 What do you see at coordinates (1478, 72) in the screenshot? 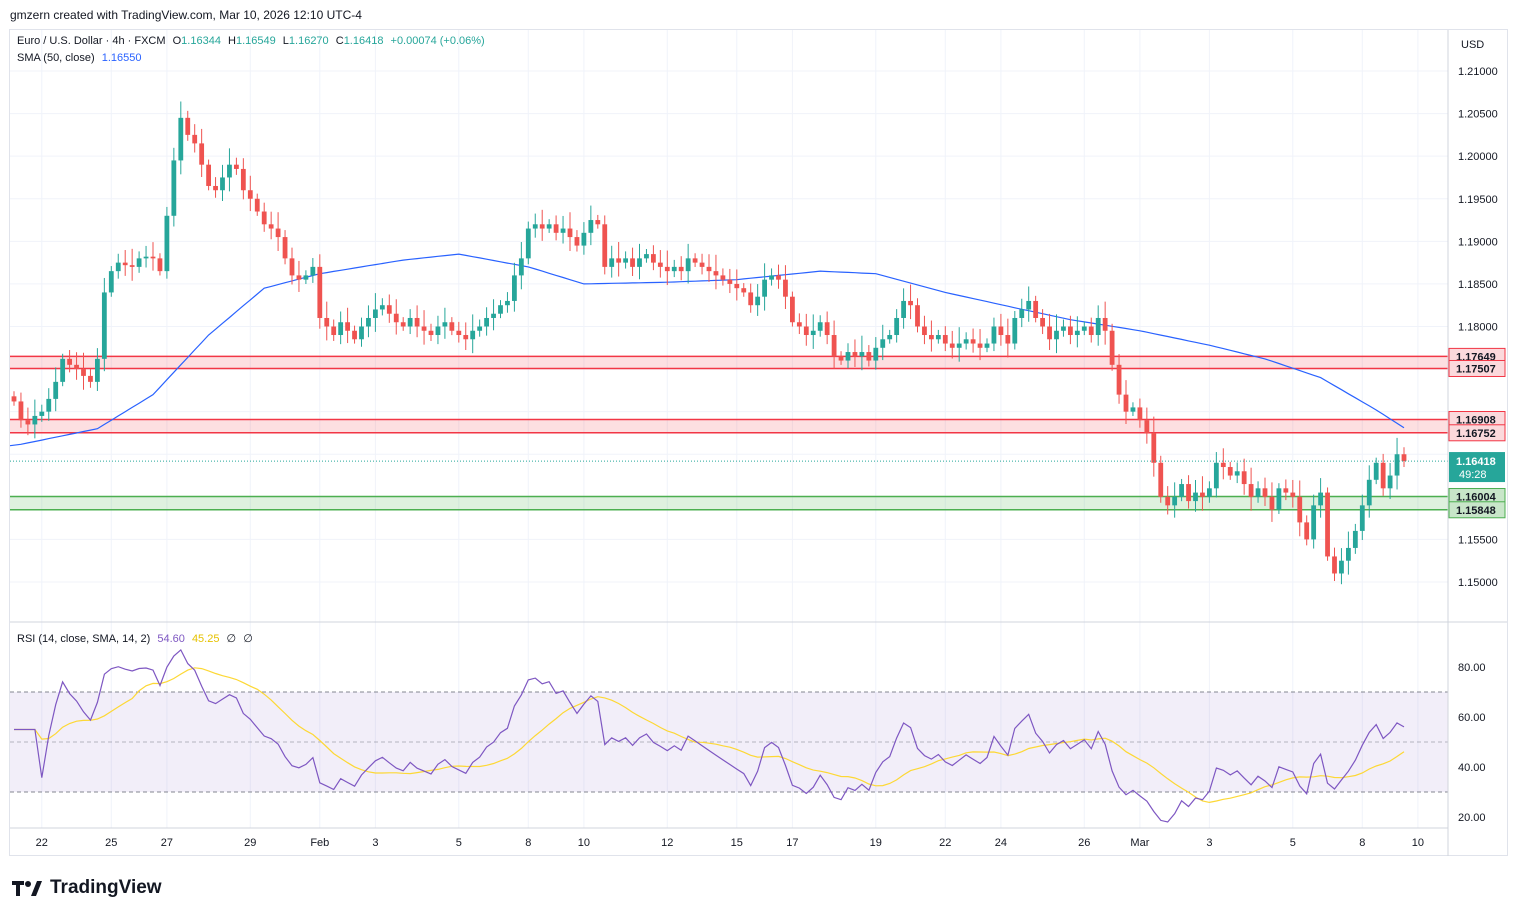
I see `price-tick-label: 1.21000` at bounding box center [1478, 72].